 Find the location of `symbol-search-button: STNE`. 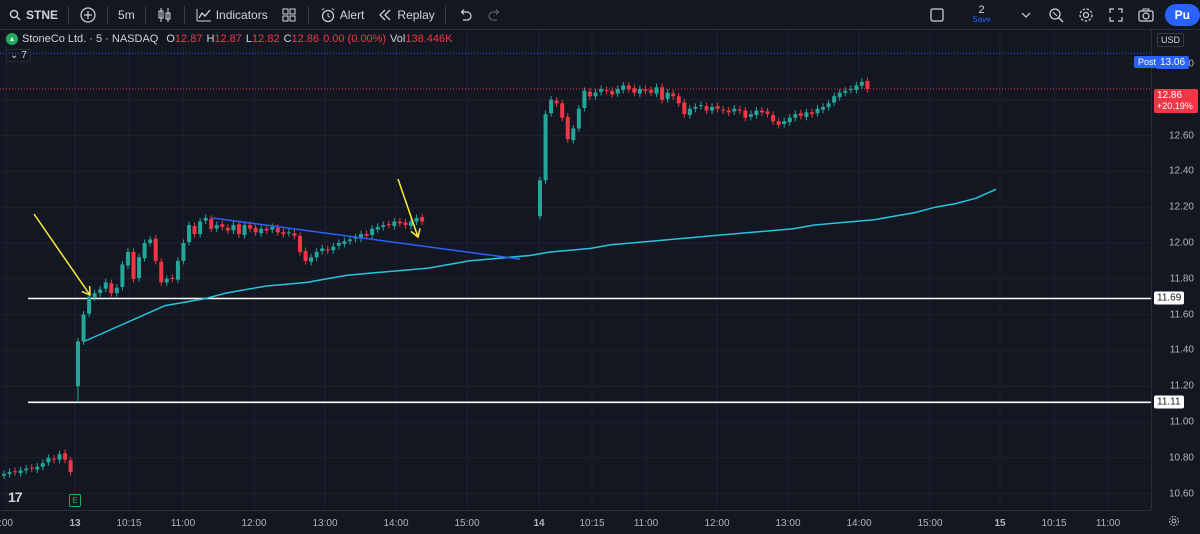

symbol-search-button: STNE is located at coordinates (32, 15).